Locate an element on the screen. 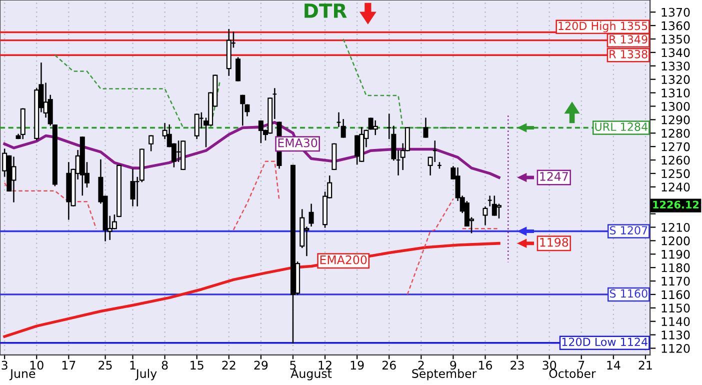 The image size is (702, 385). x2-tick-label: June is located at coordinates (22, 374).